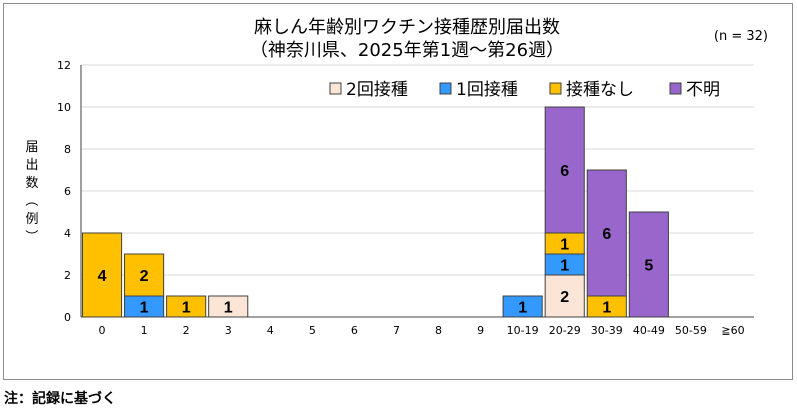 The height and width of the screenshot is (410, 797). I want to click on y-axis-label-char: 例, so click(31, 219).